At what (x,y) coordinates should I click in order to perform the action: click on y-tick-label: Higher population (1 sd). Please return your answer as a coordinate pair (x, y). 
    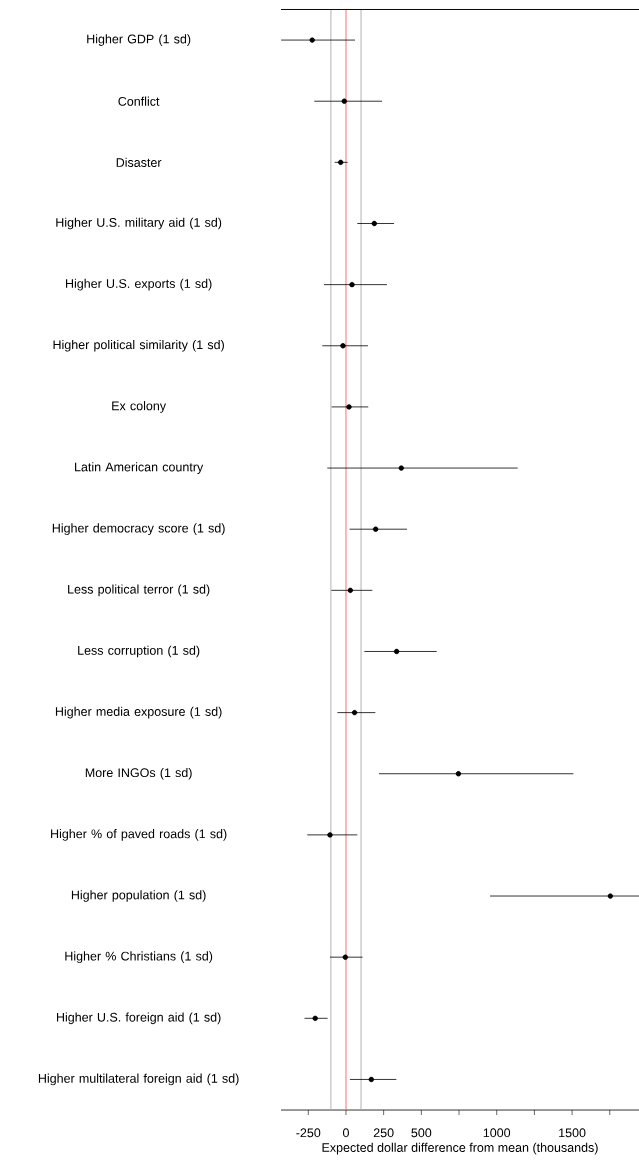
    Looking at the image, I should click on (138, 896).